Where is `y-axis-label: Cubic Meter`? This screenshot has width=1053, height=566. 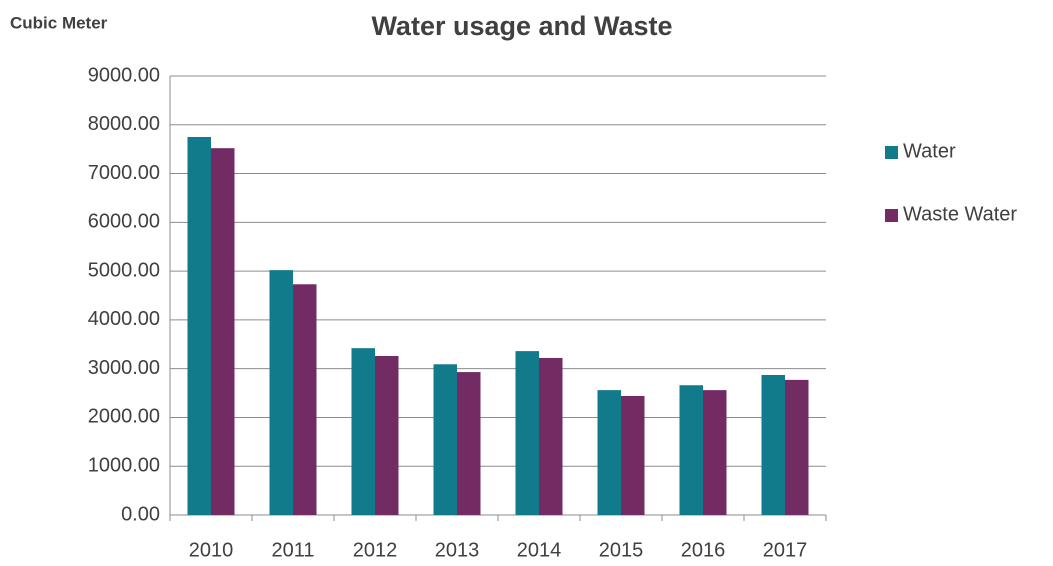
y-axis-label: Cubic Meter is located at coordinates (59, 22).